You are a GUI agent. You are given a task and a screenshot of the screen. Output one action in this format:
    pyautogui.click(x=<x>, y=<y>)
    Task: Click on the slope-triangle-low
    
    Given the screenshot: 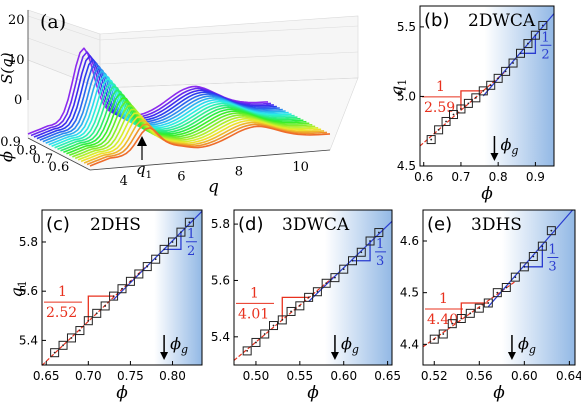 What is the action you would take?
    pyautogui.click(x=472, y=99)
    